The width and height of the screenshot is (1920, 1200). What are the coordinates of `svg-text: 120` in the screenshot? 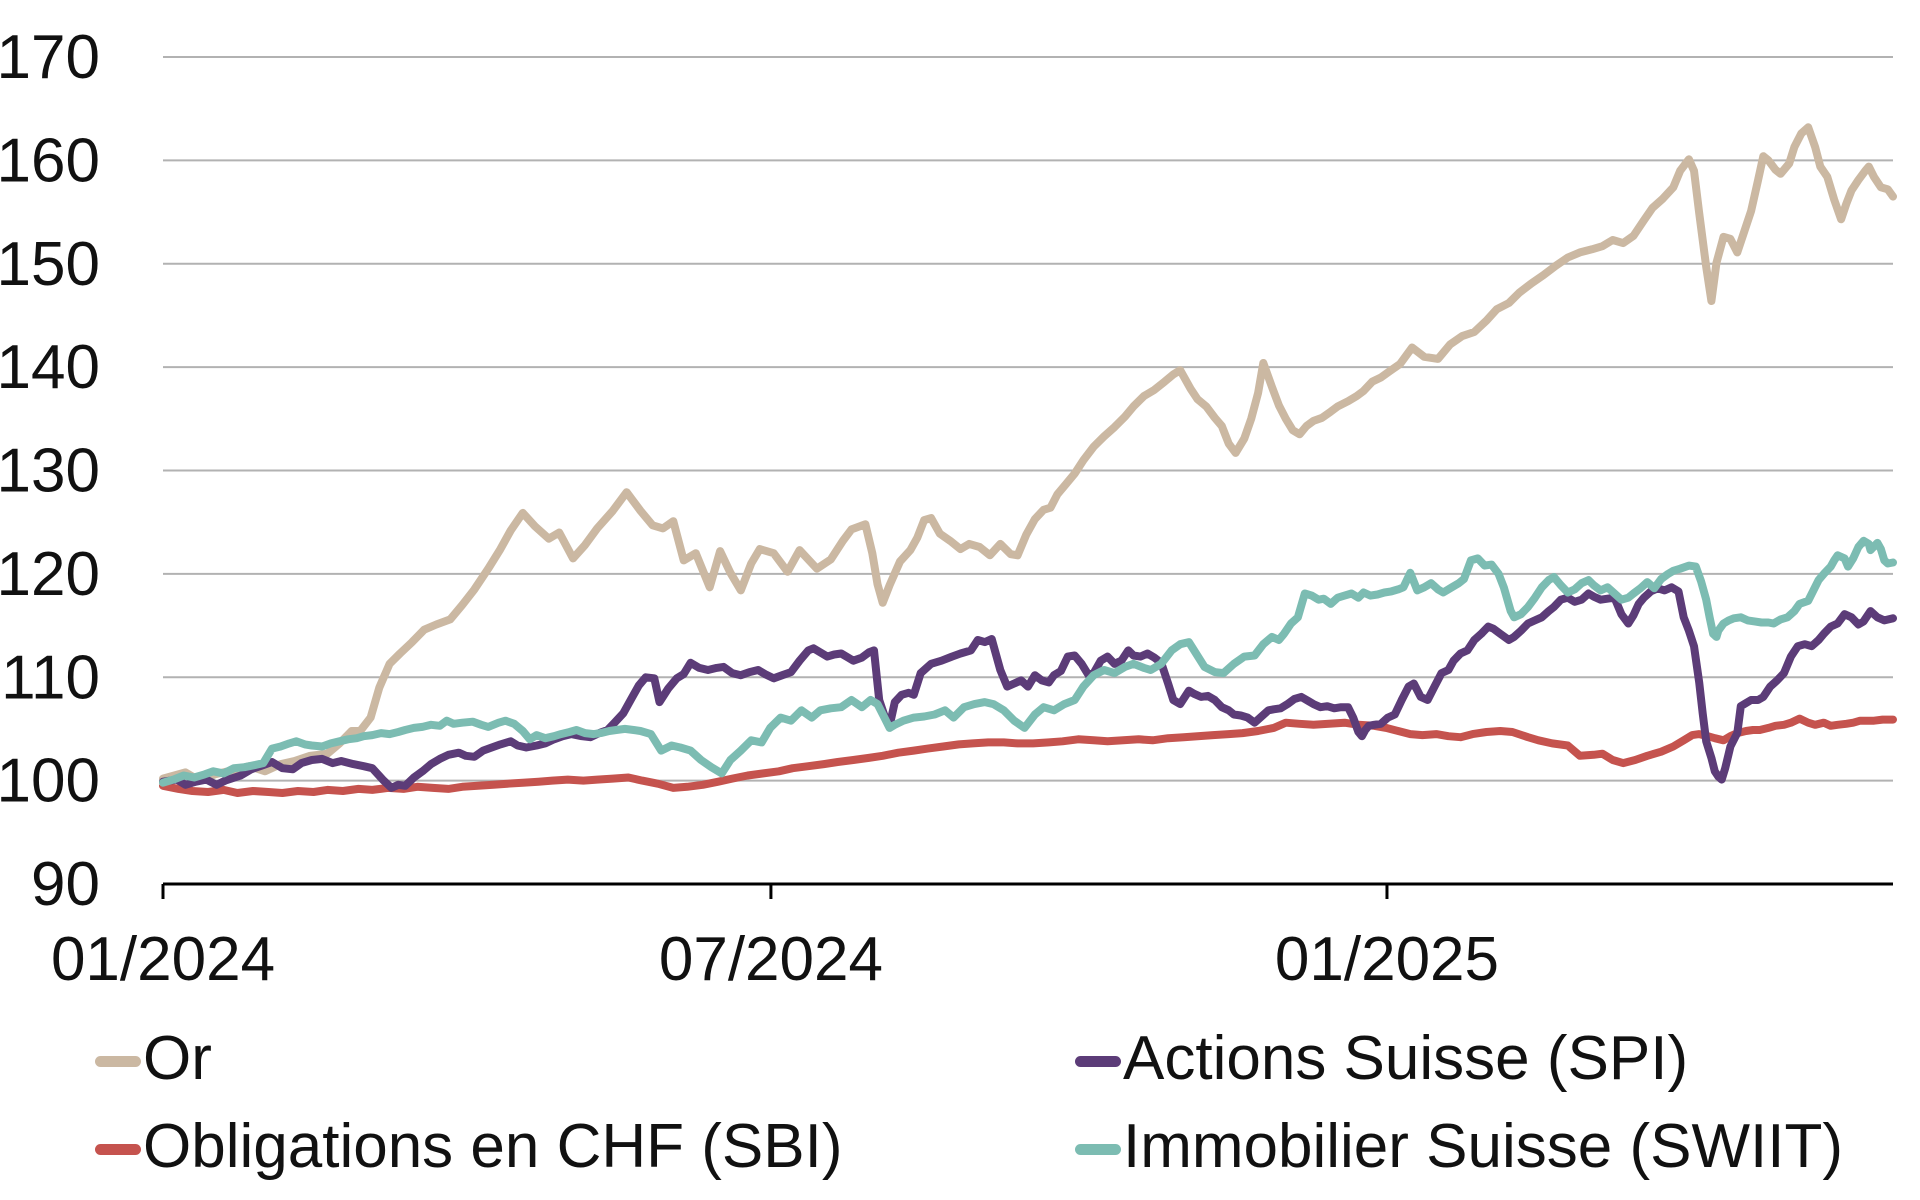 It's located at (50, 574).